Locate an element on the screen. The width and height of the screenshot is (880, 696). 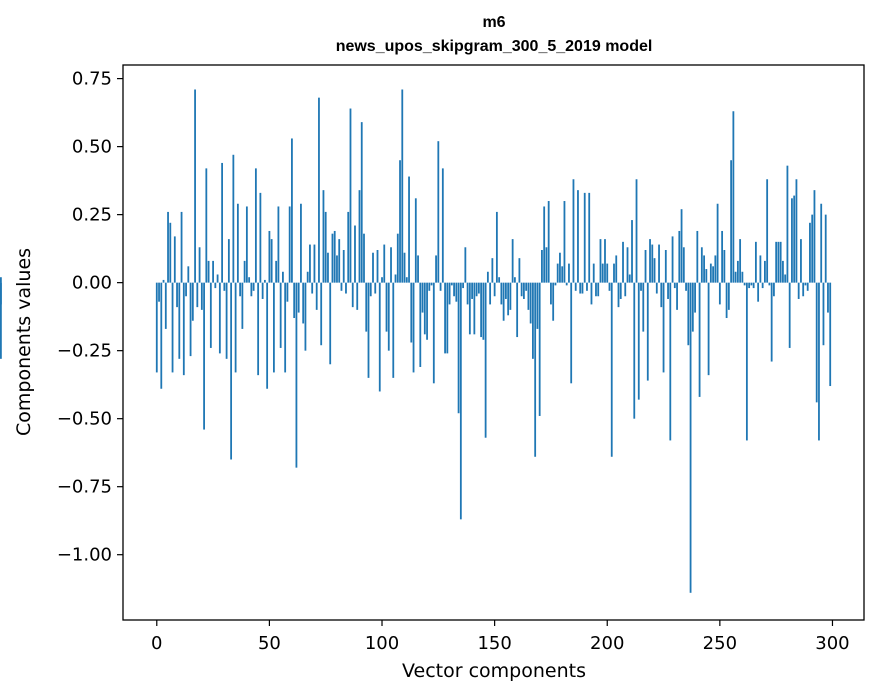
x-tick-label: 50 is located at coordinates (269, 643).